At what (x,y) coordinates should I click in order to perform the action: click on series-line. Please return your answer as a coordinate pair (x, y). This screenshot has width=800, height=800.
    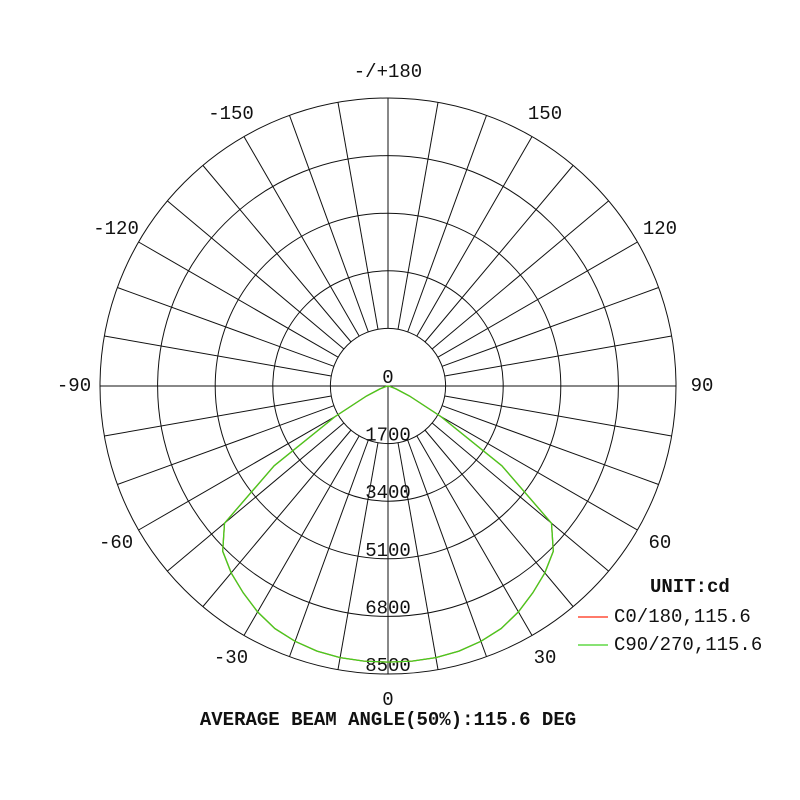
    Looking at the image, I should click on (388, 524).